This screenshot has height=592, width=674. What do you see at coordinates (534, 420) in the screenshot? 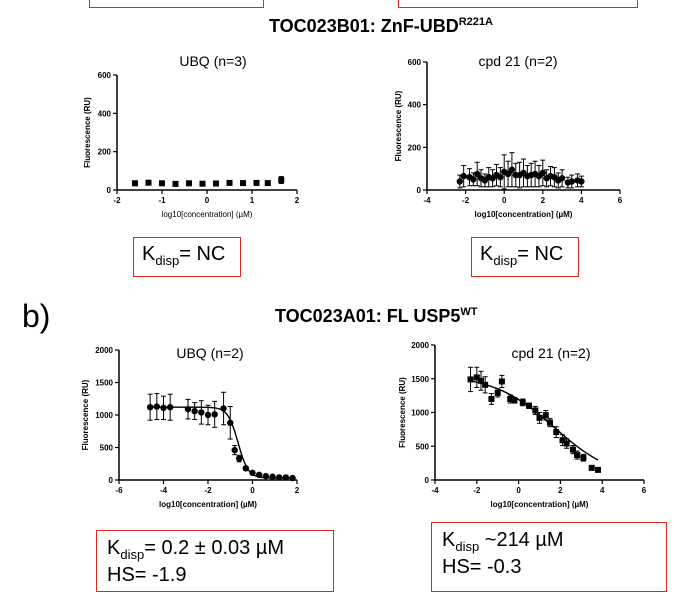
I see `fit-curve` at bounding box center [534, 420].